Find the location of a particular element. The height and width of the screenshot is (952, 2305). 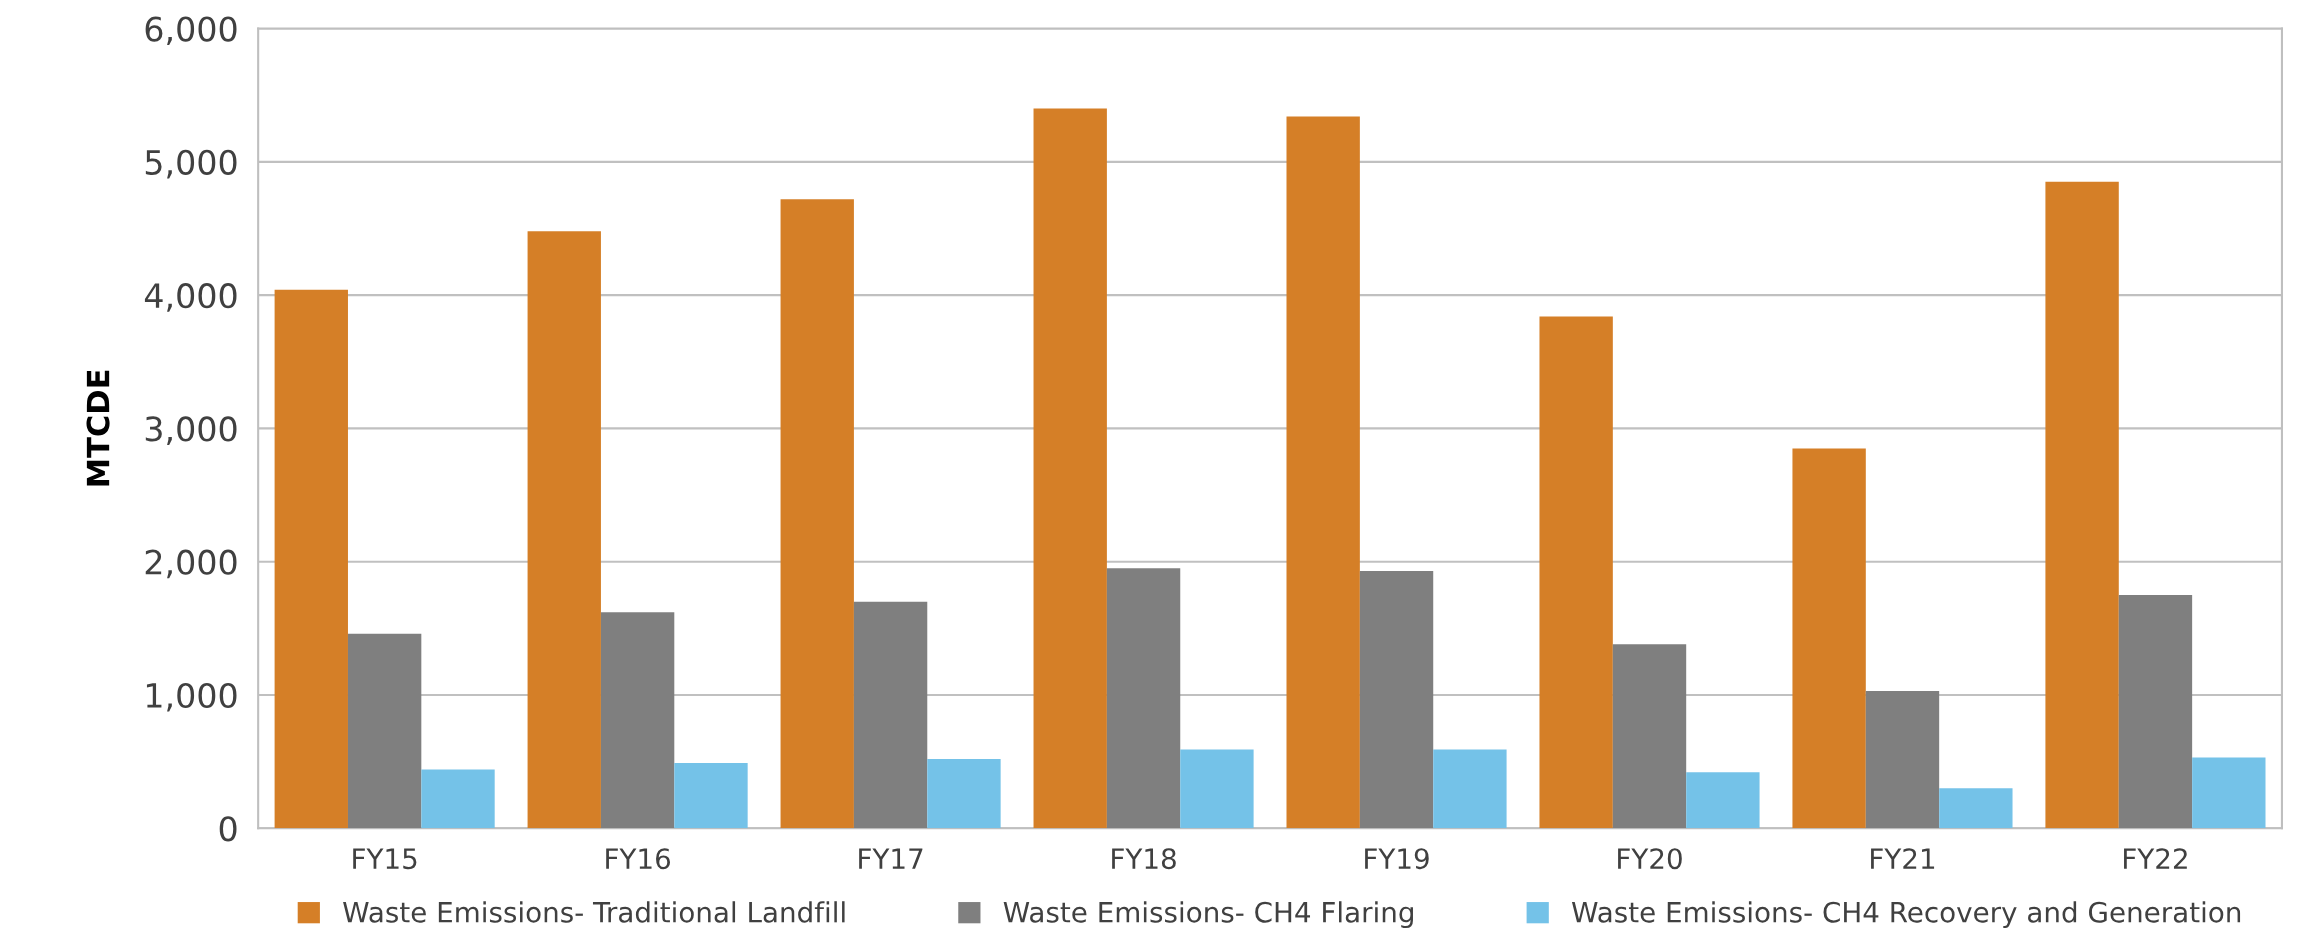

x-tick-label: FY22 is located at coordinates (2155, 858).